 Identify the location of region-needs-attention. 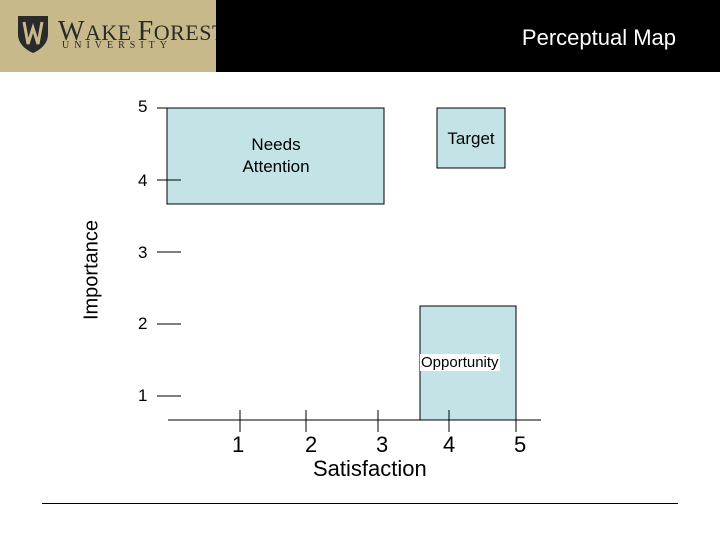
(275, 156).